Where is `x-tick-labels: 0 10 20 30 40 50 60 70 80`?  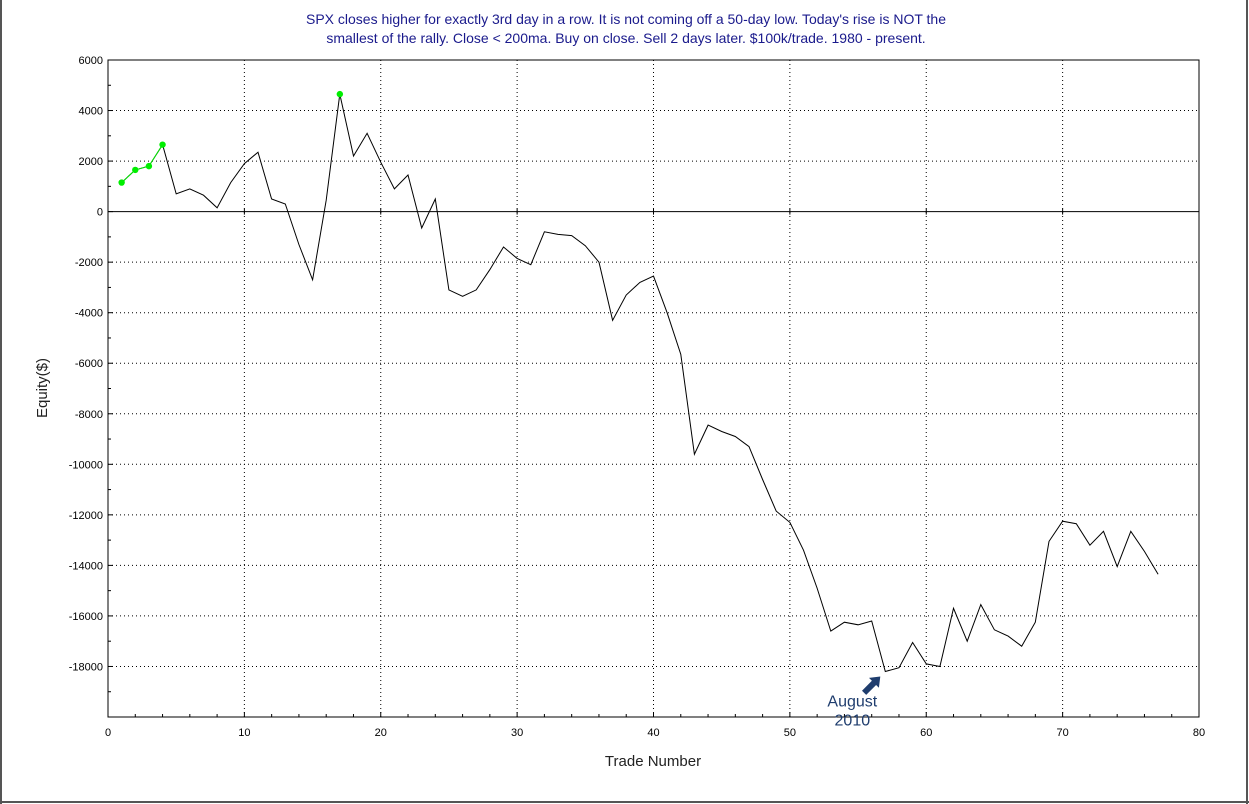
x-tick-labels: 0 10 20 30 40 50 60 70 80 is located at coordinates (655, 733).